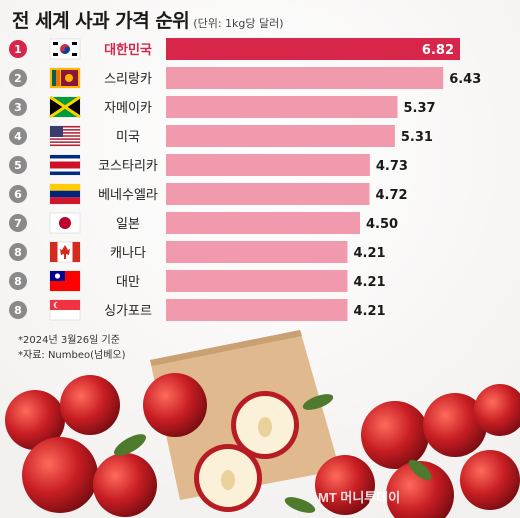 The width and height of the screenshot is (520, 518). I want to click on chart-title-text: 전 세계 사과 가격 순위, so click(101, 21).